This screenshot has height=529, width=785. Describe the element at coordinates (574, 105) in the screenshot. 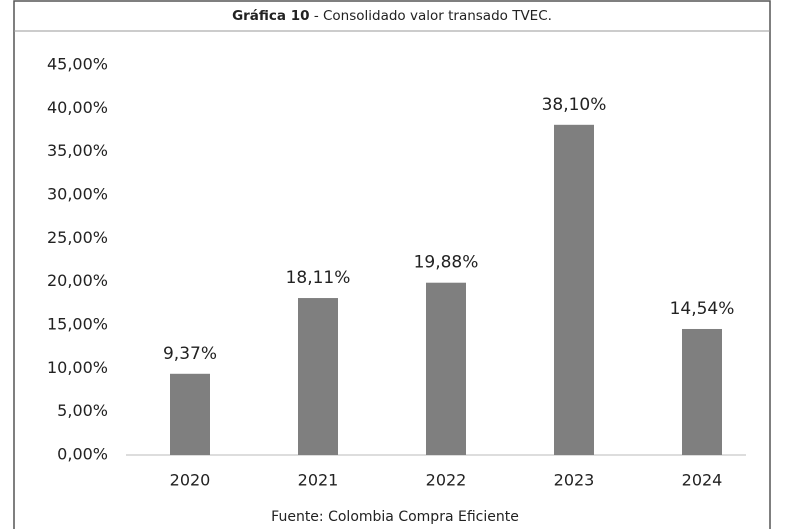

I see `data-label: 38,10%` at that location.